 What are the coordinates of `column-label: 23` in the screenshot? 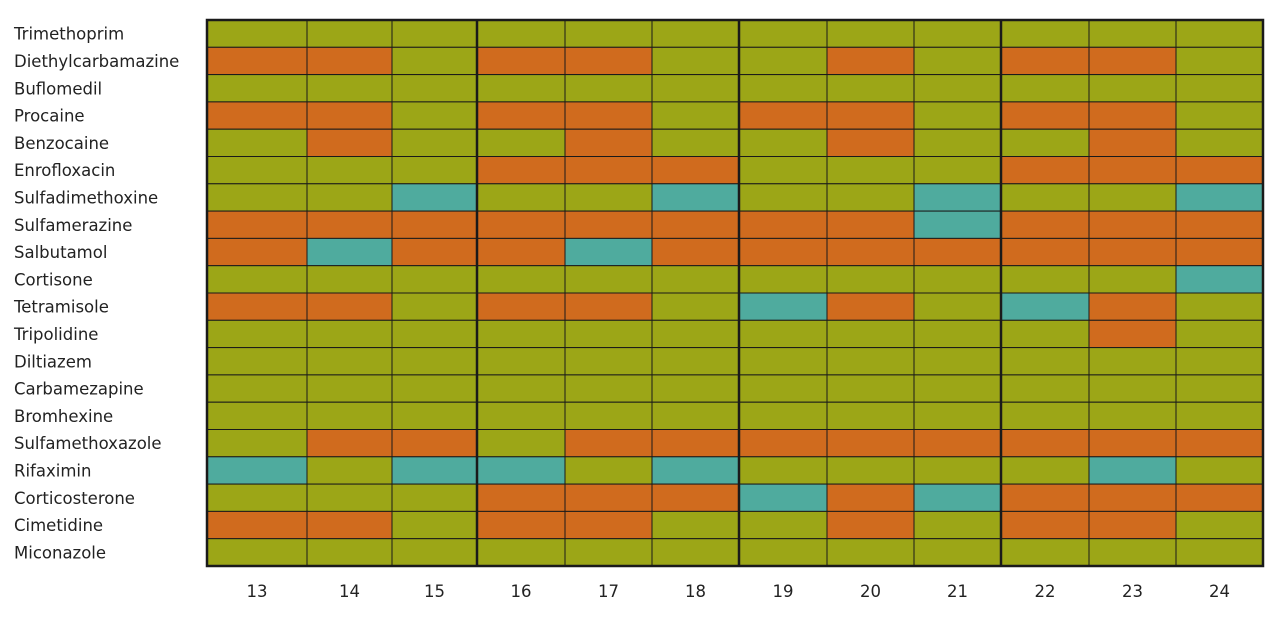 It's located at (1132, 591).